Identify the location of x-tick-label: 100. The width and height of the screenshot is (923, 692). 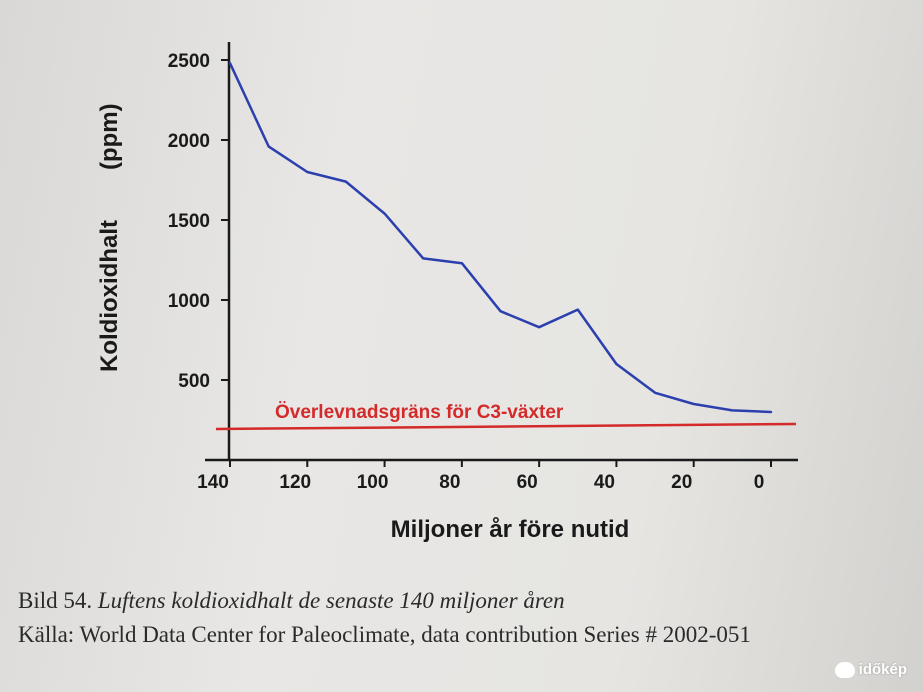
(373, 482).